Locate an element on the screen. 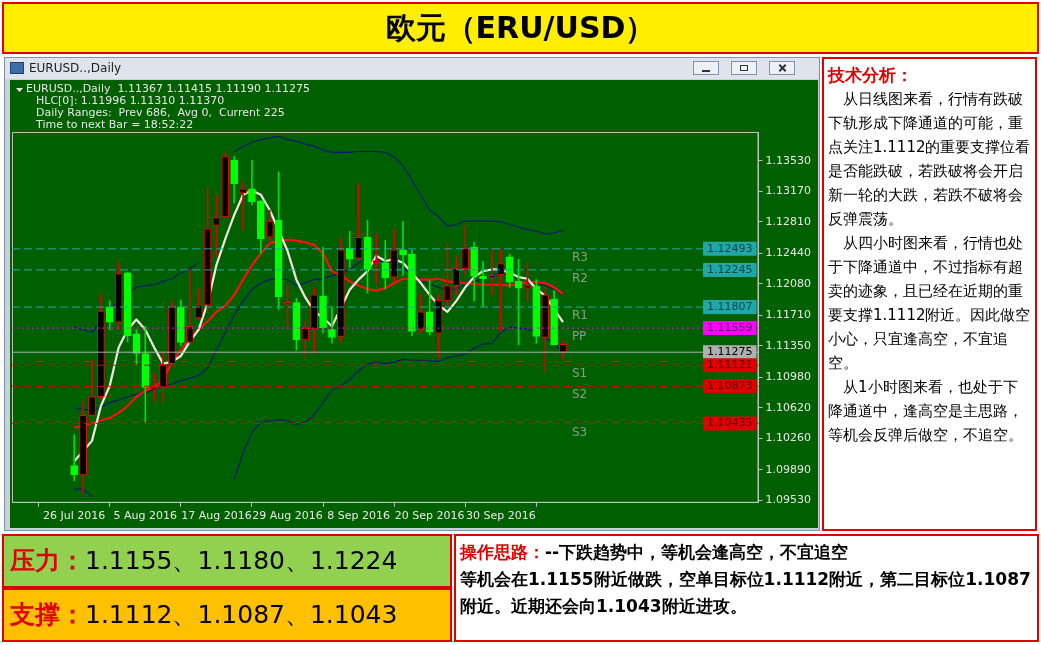  x-tick-label: 8 Sep 2016 is located at coordinates (358, 516).